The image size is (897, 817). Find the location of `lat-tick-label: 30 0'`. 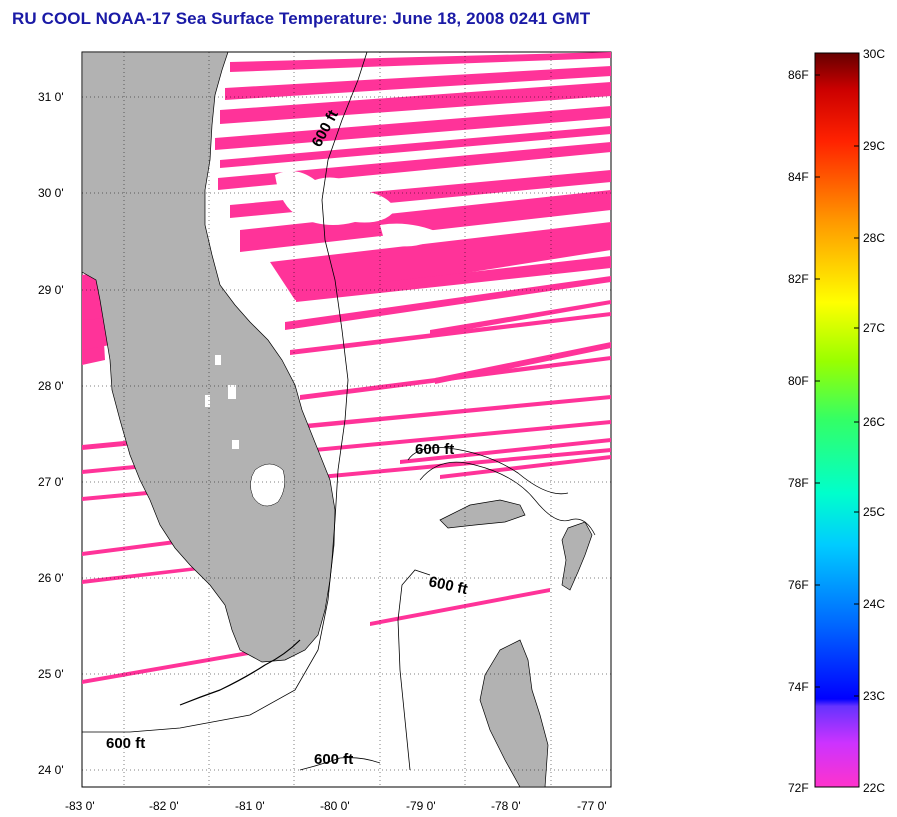

lat-tick-label: 30 0' is located at coordinates (51, 193).